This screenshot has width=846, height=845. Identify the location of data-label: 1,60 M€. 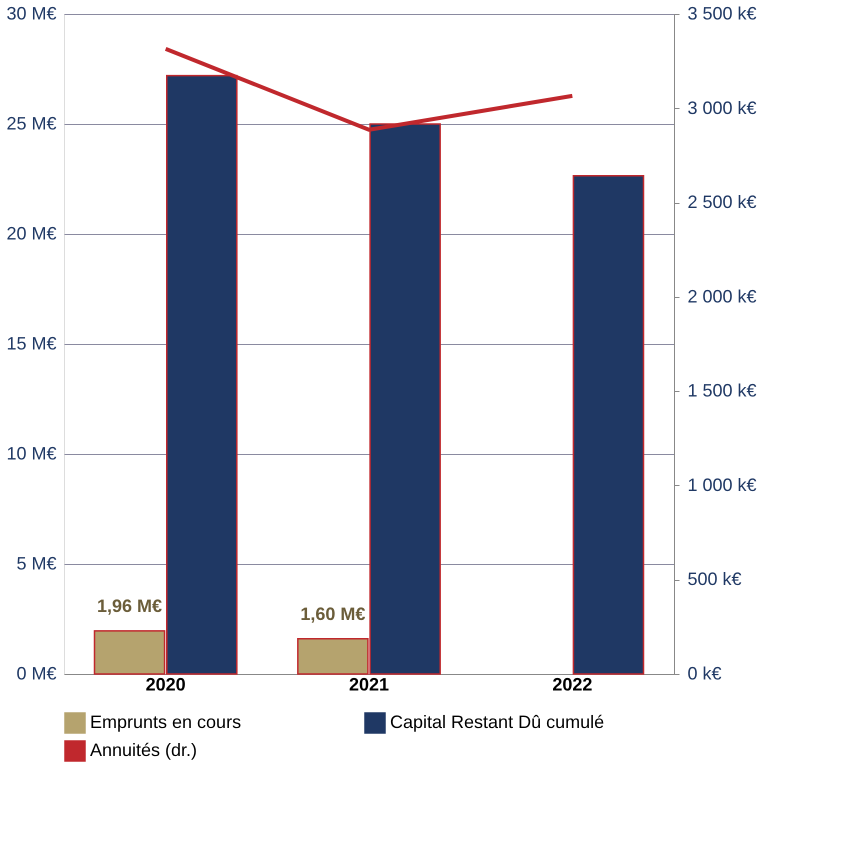
(333, 614).